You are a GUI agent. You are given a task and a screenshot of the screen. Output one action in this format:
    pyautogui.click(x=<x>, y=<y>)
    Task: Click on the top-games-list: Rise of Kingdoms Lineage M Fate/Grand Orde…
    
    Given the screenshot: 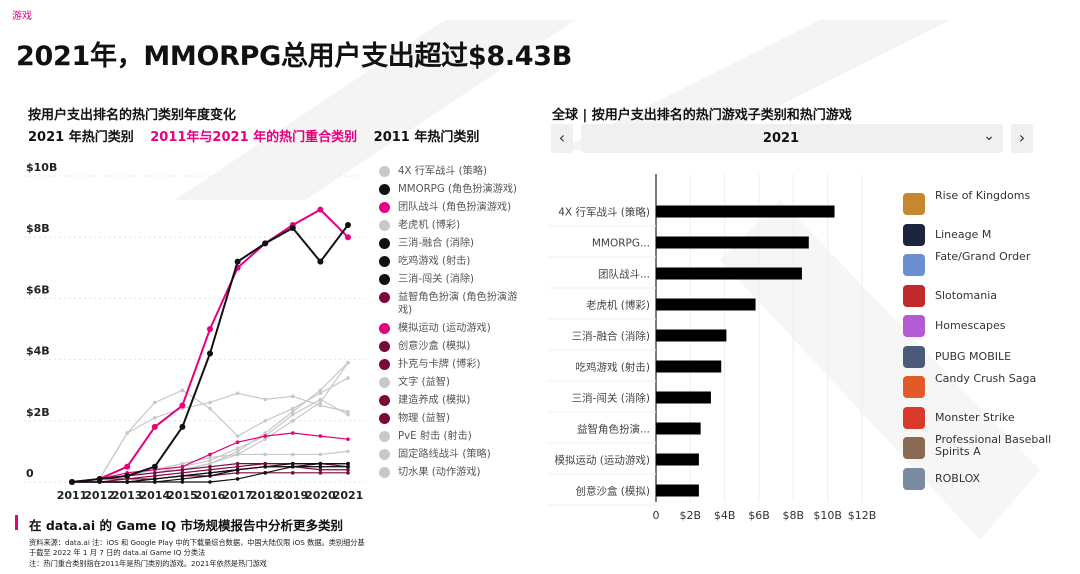 What is the action you would take?
    pyautogui.click(x=988, y=344)
    